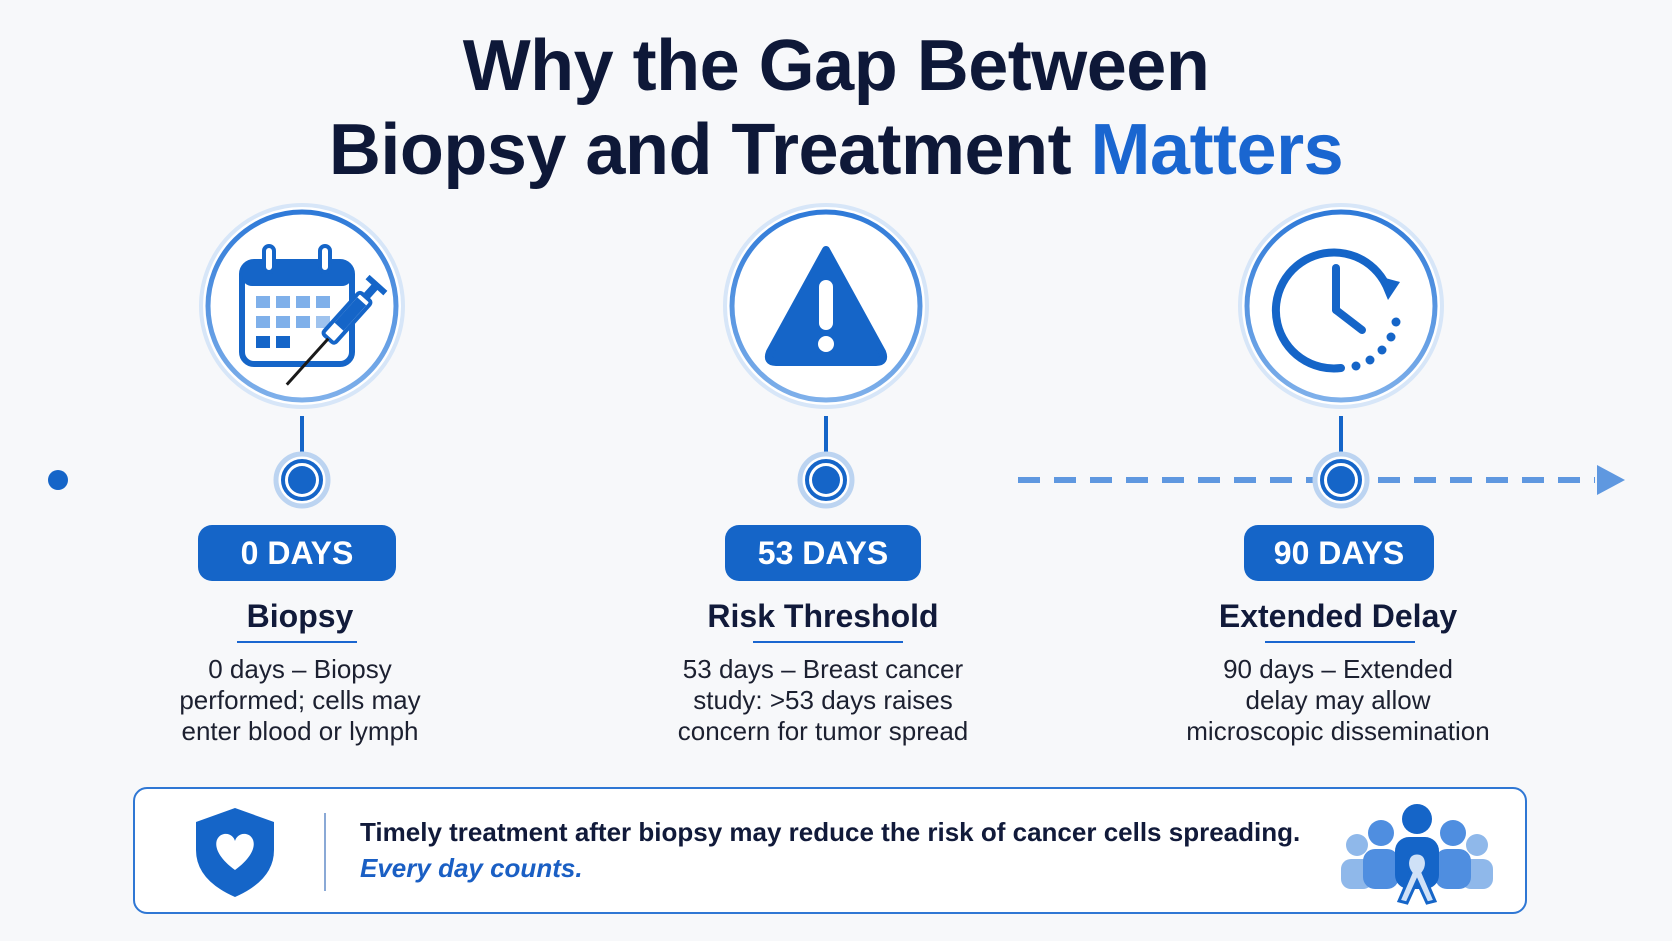 Image resolution: width=1672 pixels, height=941 pixels. I want to click on warning-icon, so click(826, 306).